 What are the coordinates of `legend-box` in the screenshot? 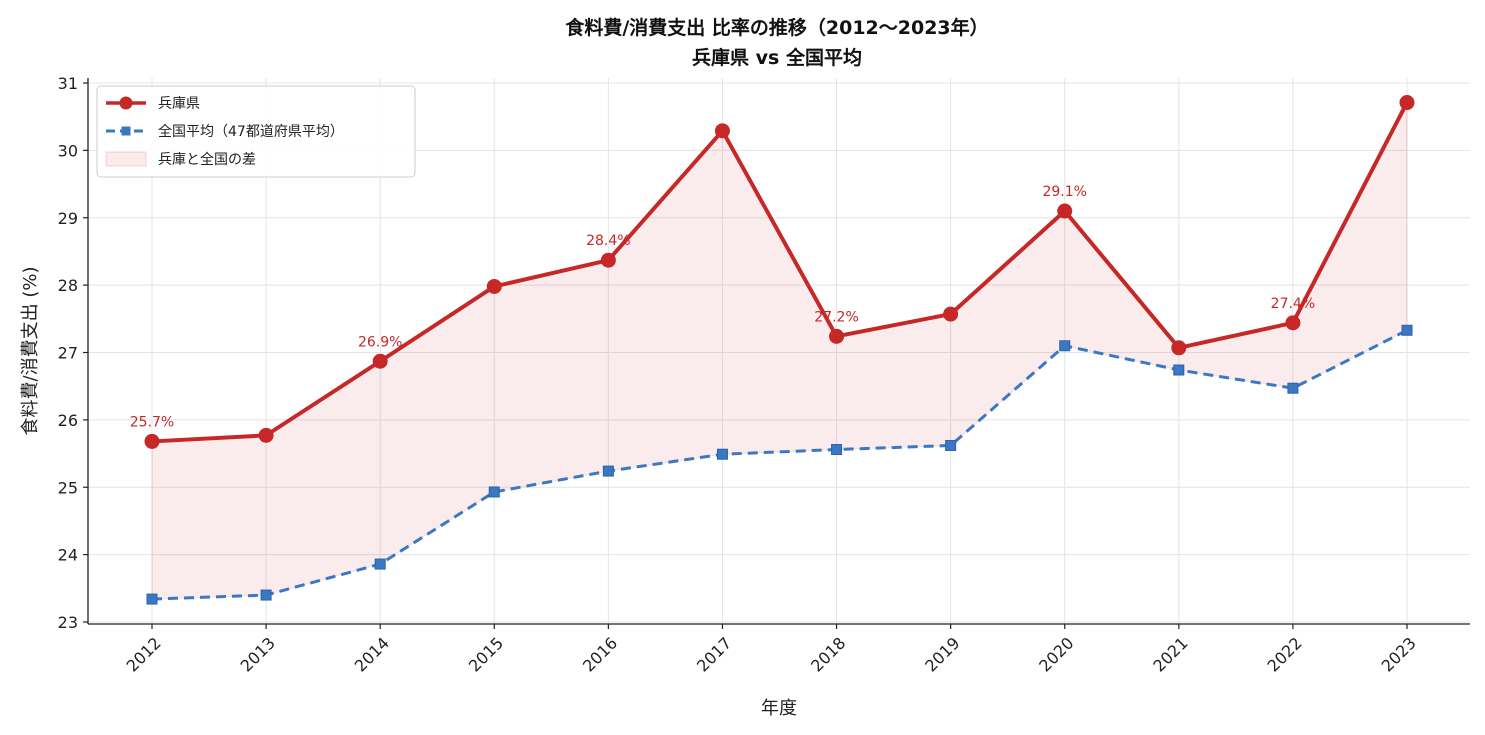 It's located at (256, 131).